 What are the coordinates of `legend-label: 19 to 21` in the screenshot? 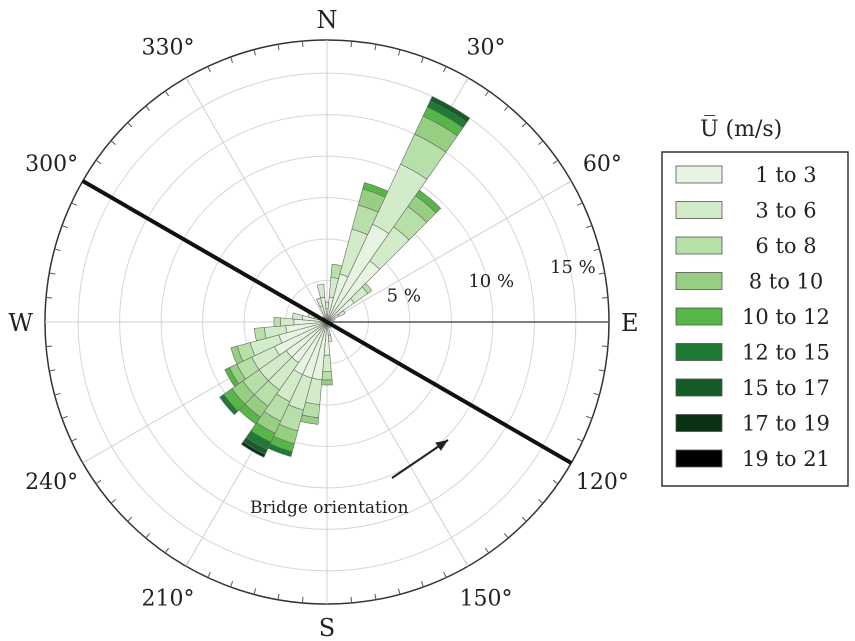 It's located at (786, 459).